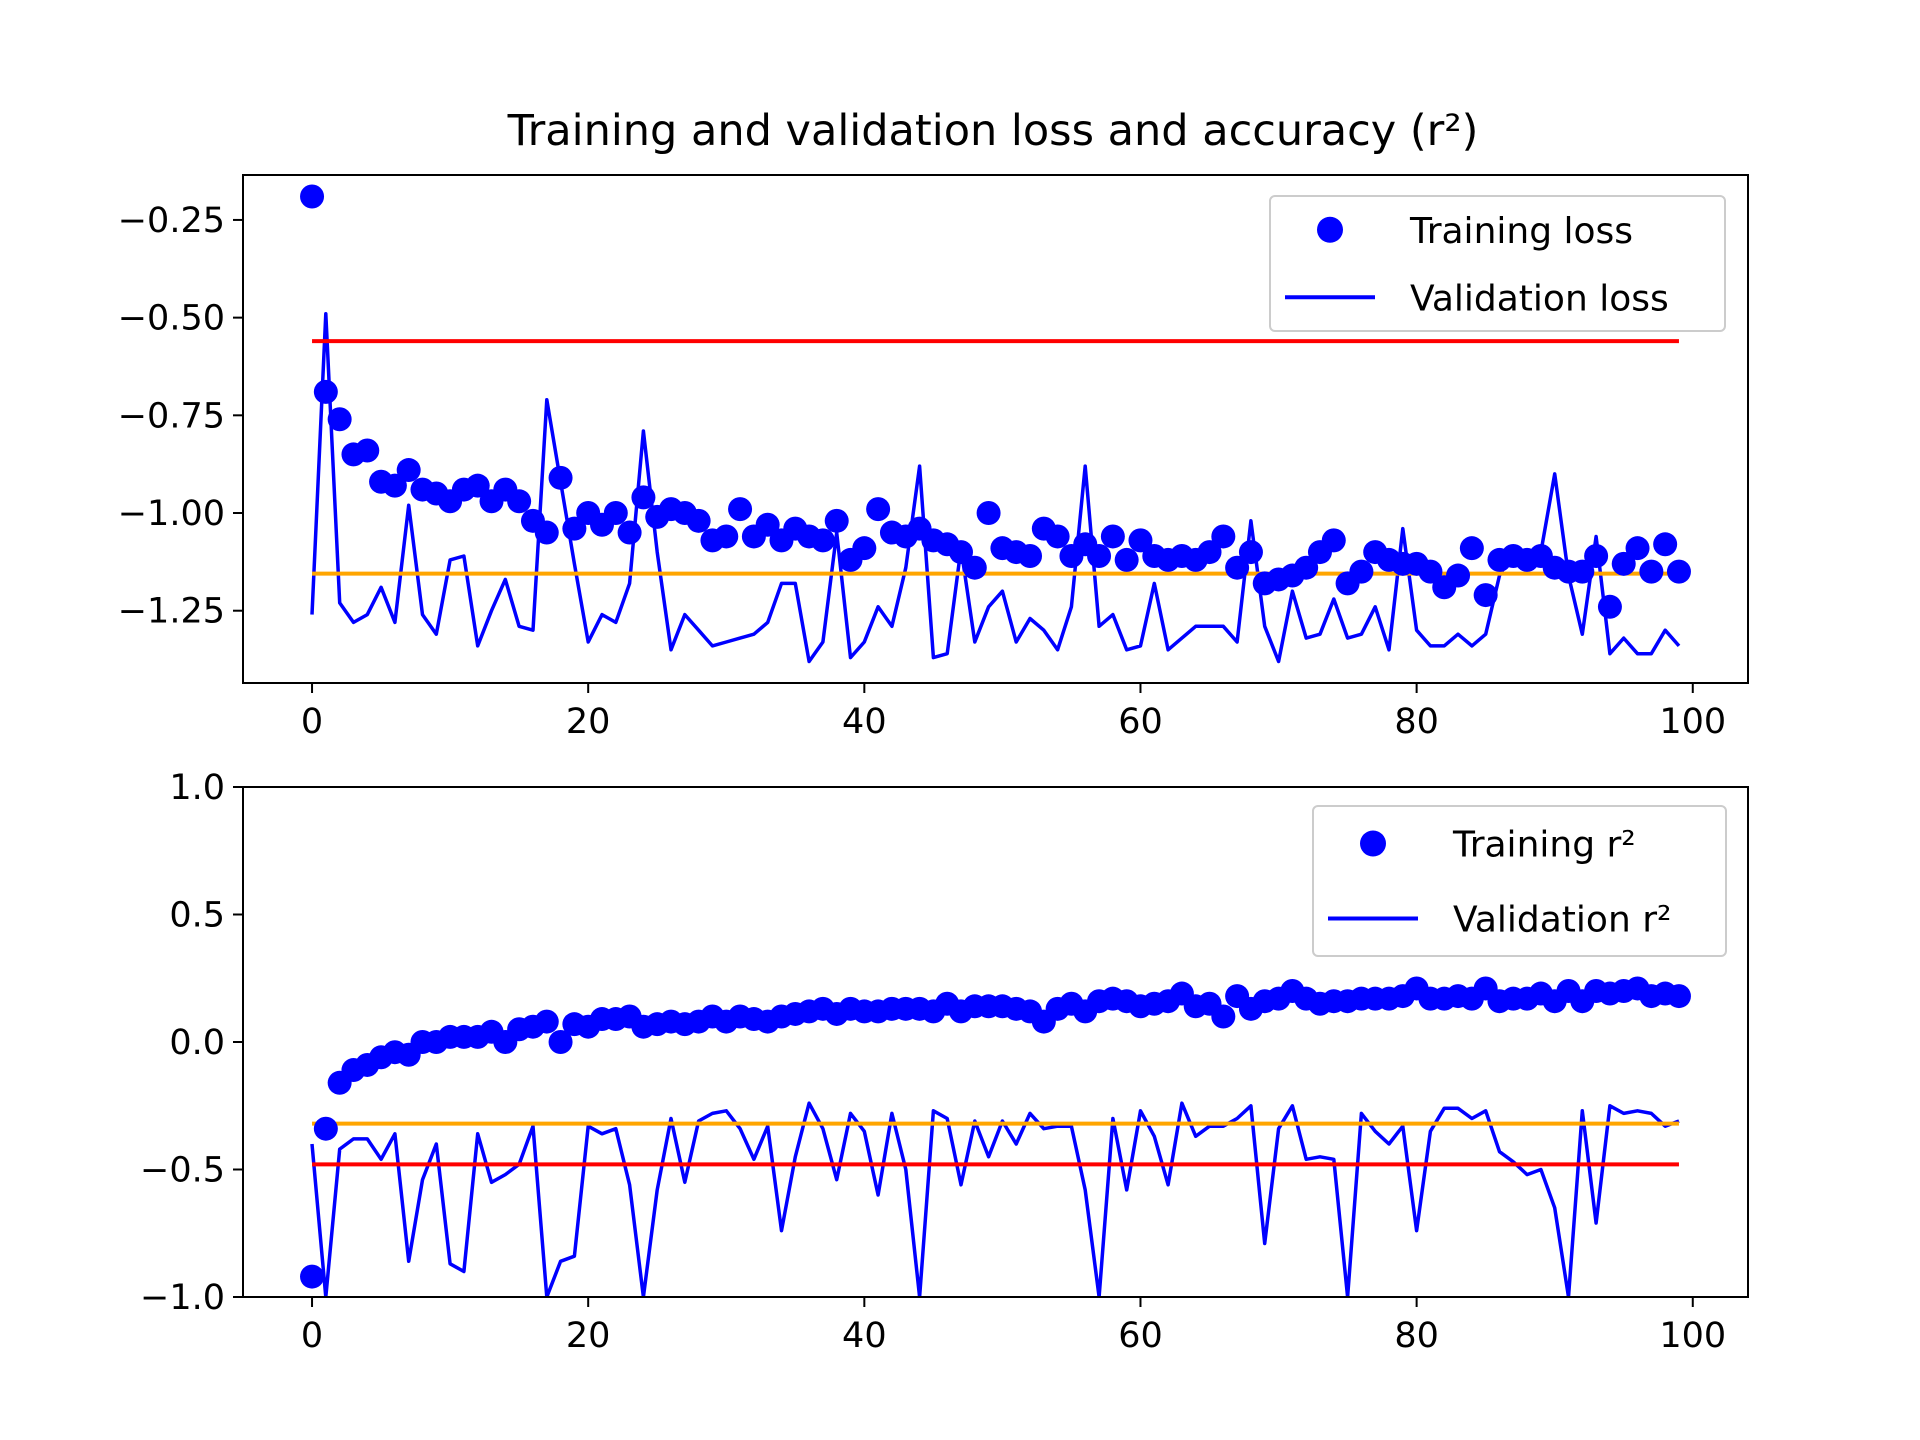  What do you see at coordinates (171, 319) in the screenshot?
I see `y-tick-label: −0.50` at bounding box center [171, 319].